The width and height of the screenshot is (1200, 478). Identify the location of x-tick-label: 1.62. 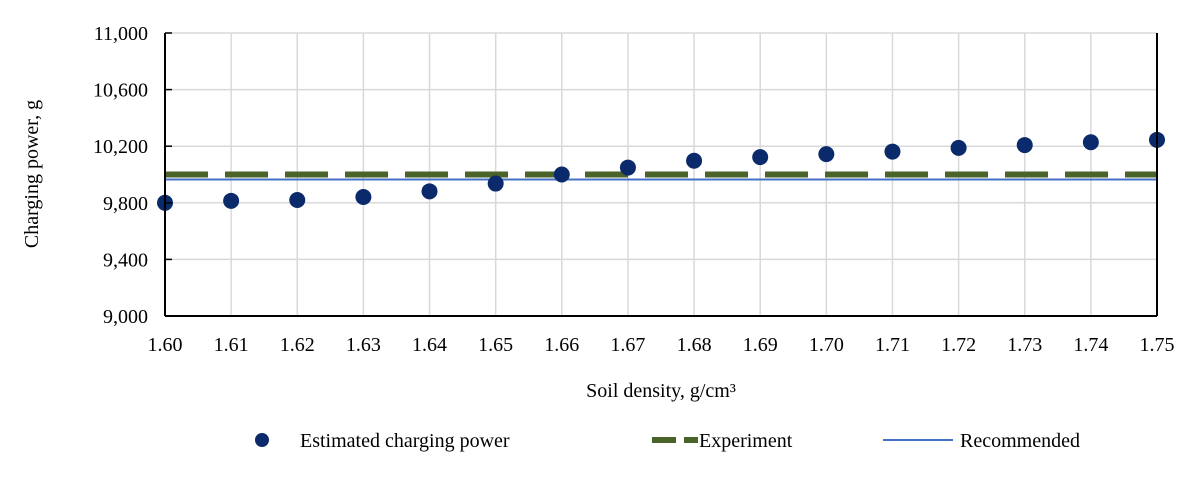
(297, 345).